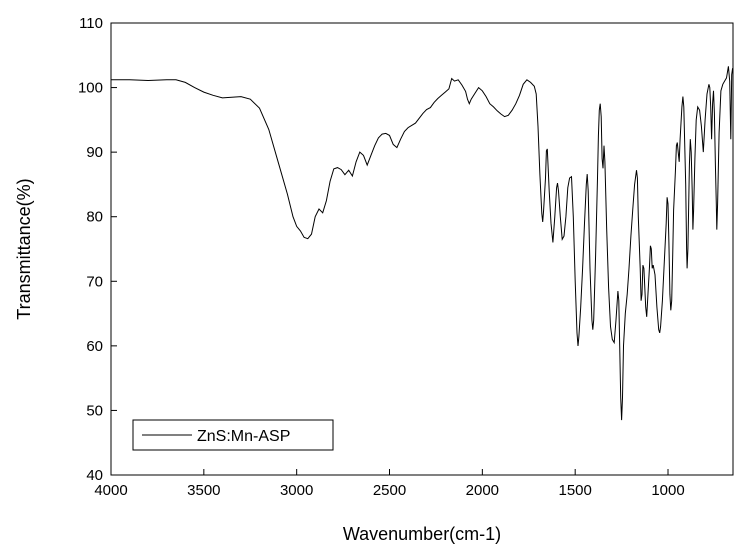 The height and width of the screenshot is (554, 744). Describe the element at coordinates (94, 281) in the screenshot. I see `y-tick-label: 70` at that location.